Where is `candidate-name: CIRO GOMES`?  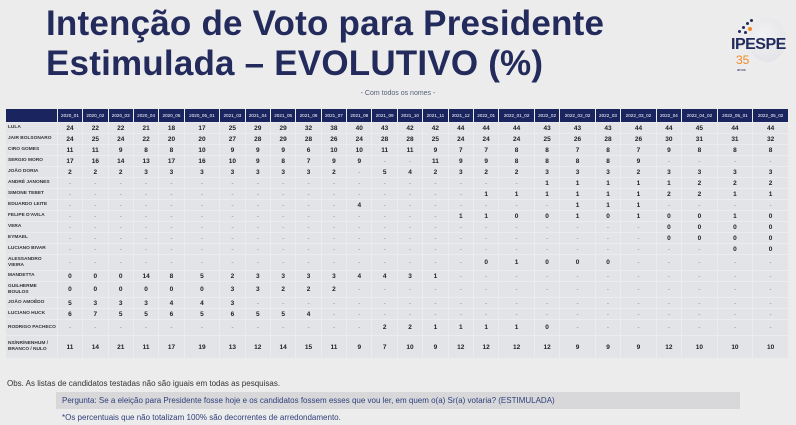
candidate-name: CIRO GOMES is located at coordinates (31, 150).